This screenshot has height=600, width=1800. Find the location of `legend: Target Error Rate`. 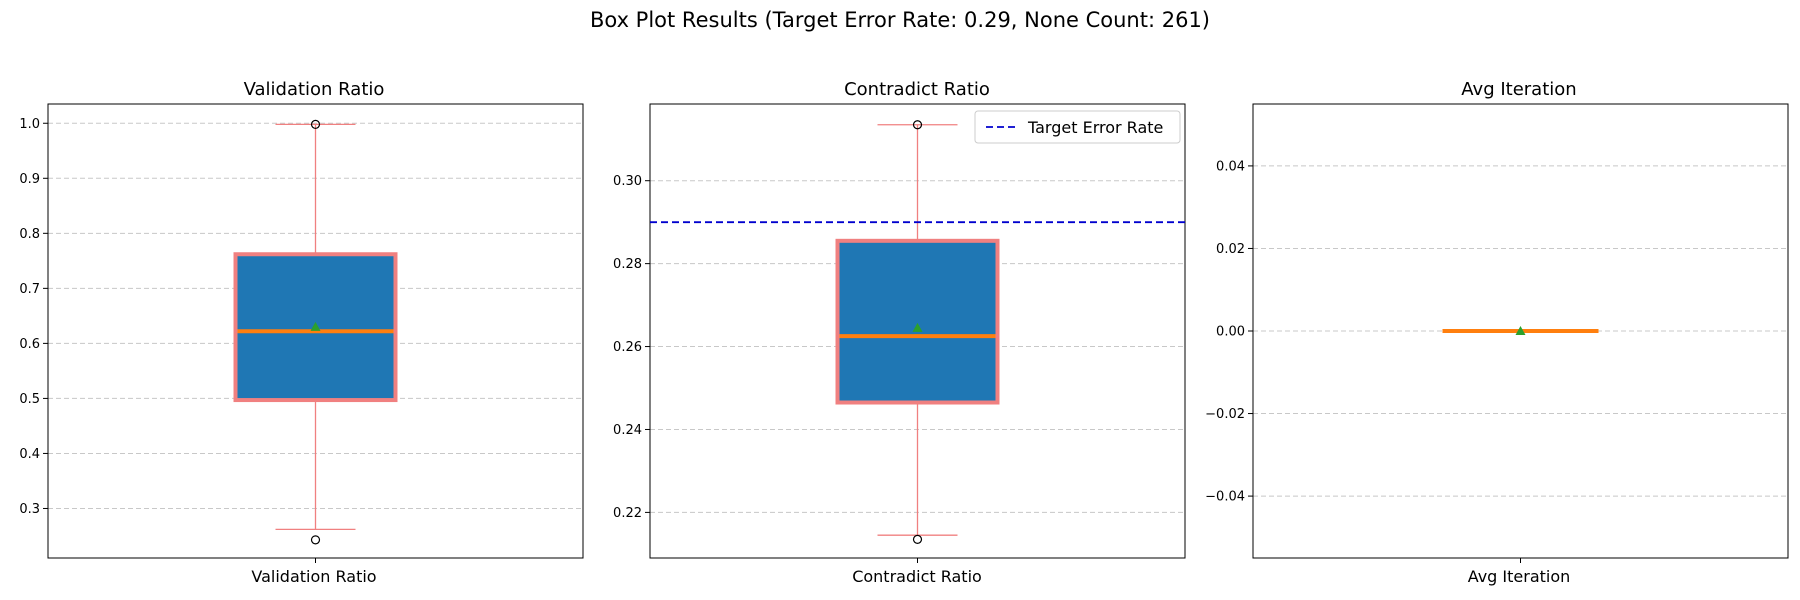

legend: Target Error Rate is located at coordinates (1077, 127).